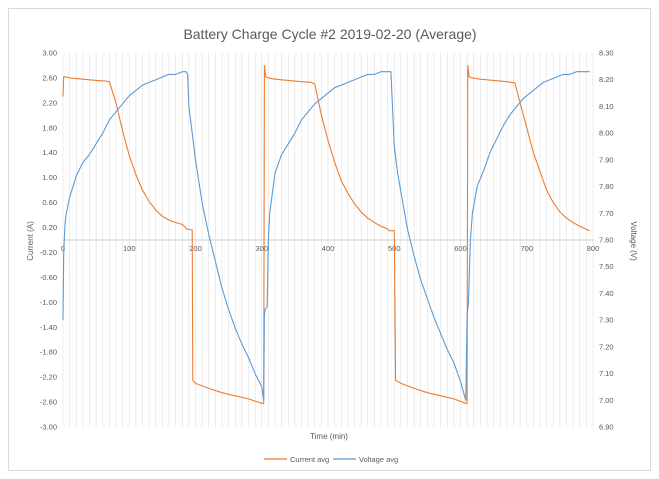  Describe the element at coordinates (48, 427) in the screenshot. I see `y-left-tick-label: -3.00` at that location.